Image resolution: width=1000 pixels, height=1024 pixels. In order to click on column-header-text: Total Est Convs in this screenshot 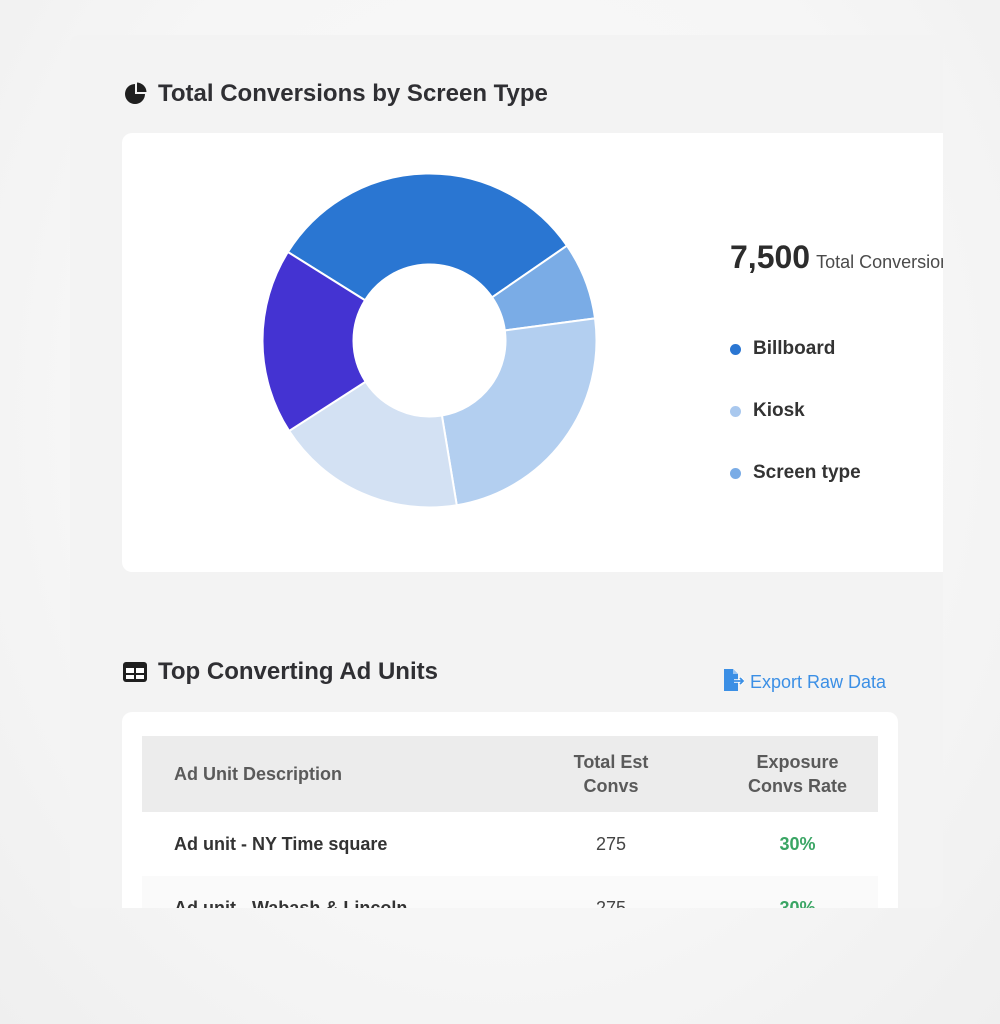, I will do `click(611, 773)`.